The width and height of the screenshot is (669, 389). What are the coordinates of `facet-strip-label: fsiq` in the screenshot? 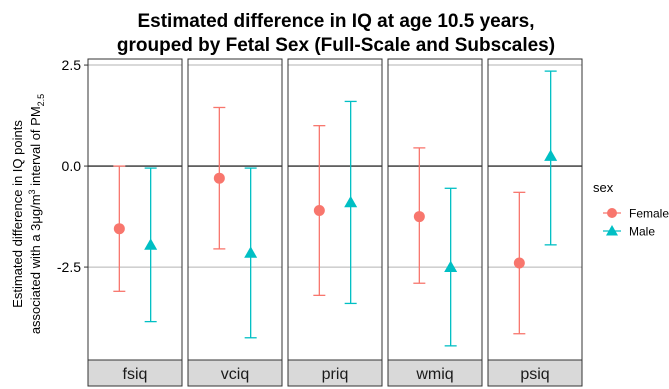 It's located at (135, 374).